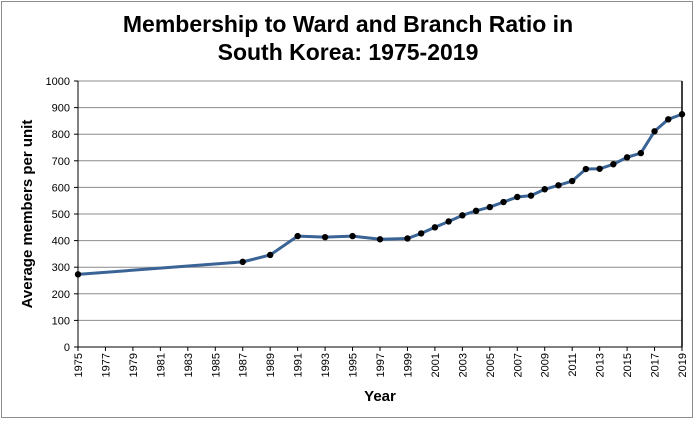 The height and width of the screenshot is (421, 696). I want to click on x-tick-label: 1999, so click(408, 365).